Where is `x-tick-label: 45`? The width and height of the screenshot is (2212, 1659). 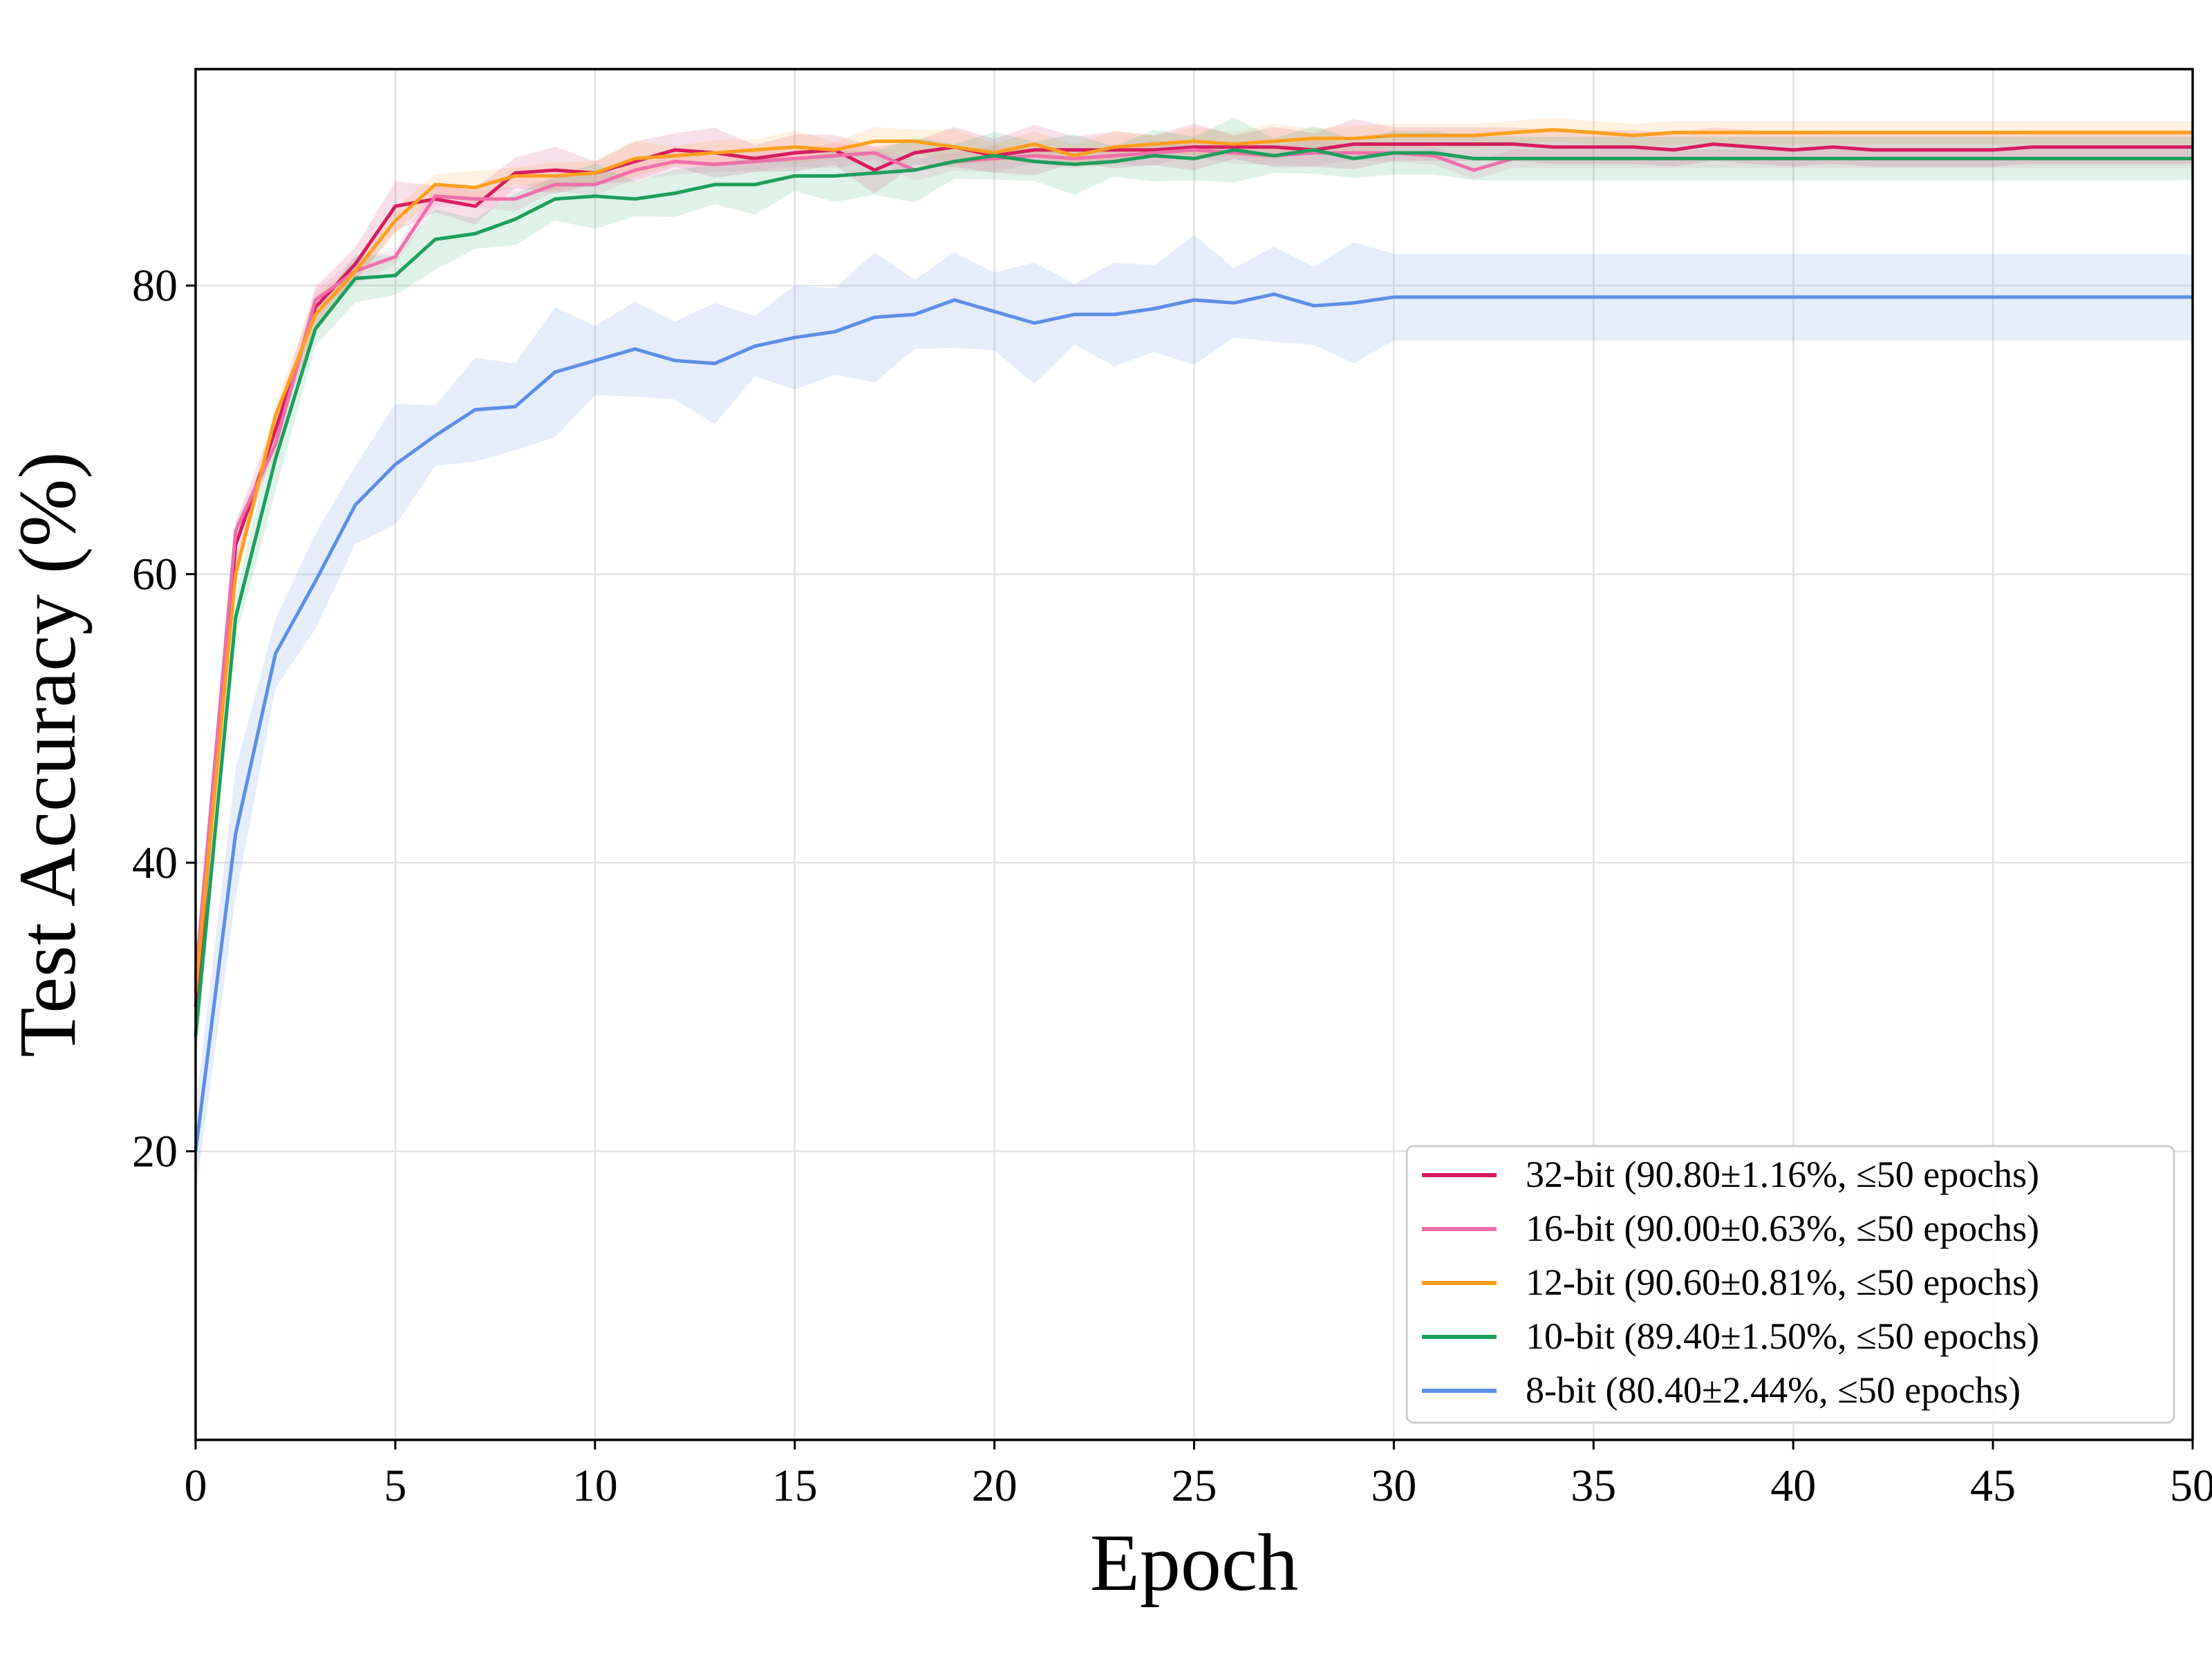
x-tick-label: 45 is located at coordinates (1993, 1486).